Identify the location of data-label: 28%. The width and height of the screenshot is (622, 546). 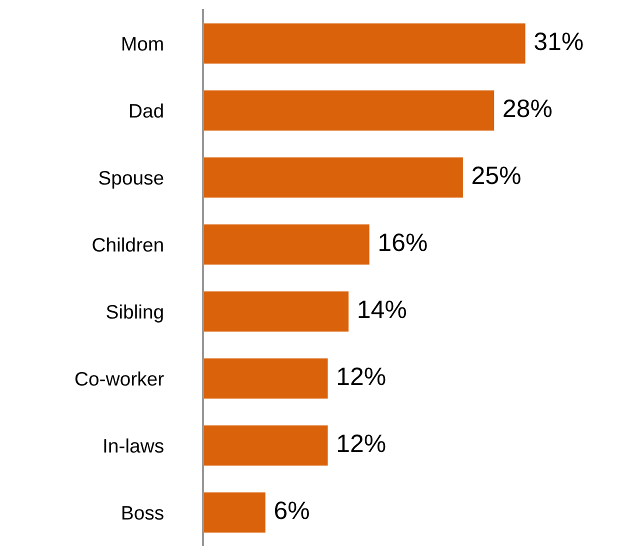
(528, 109).